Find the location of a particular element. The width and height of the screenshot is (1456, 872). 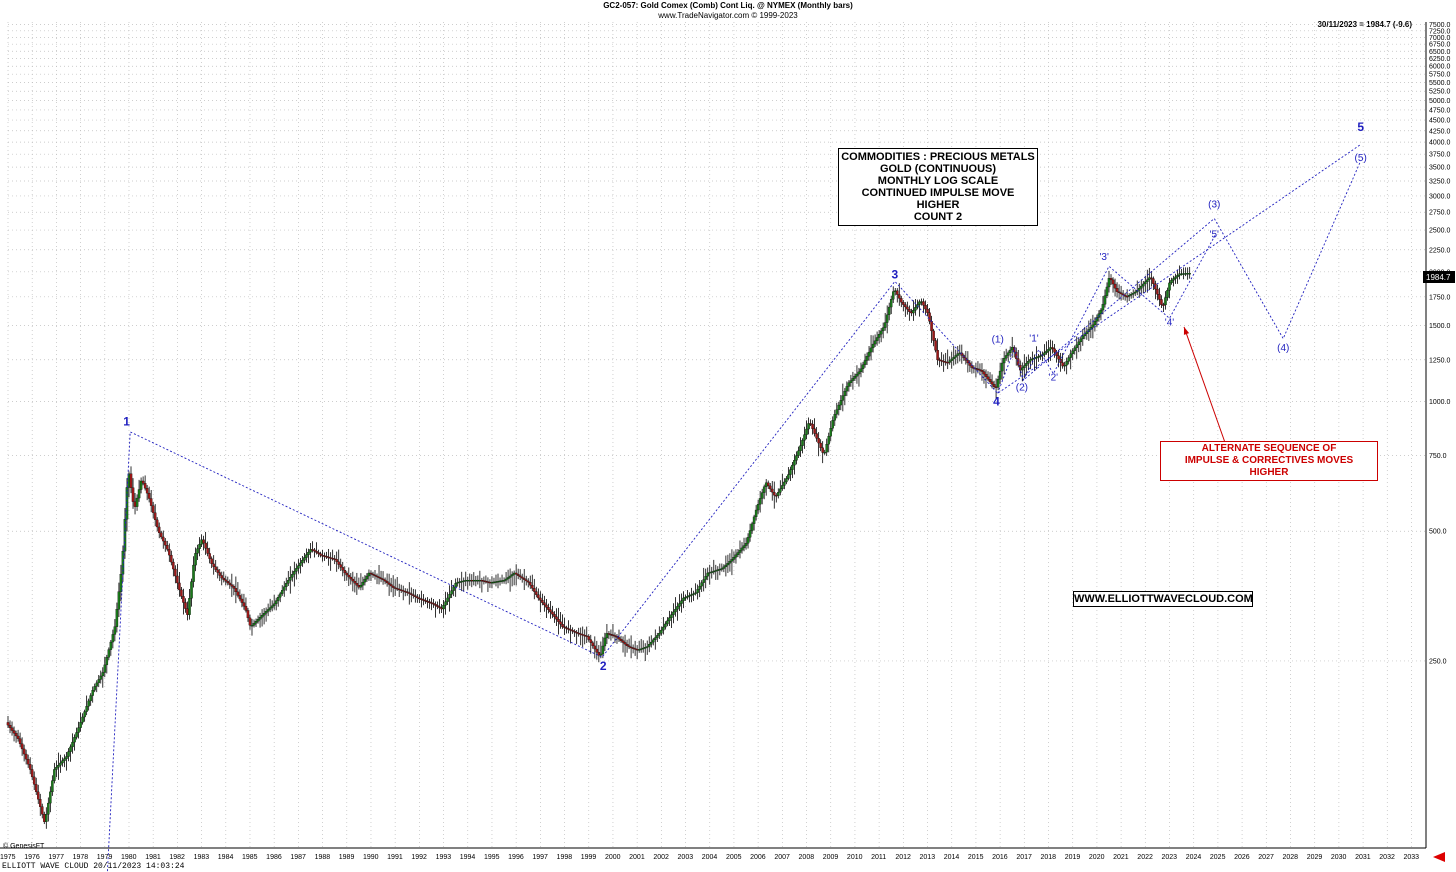

x-tick-label: 1986 is located at coordinates (274, 857).